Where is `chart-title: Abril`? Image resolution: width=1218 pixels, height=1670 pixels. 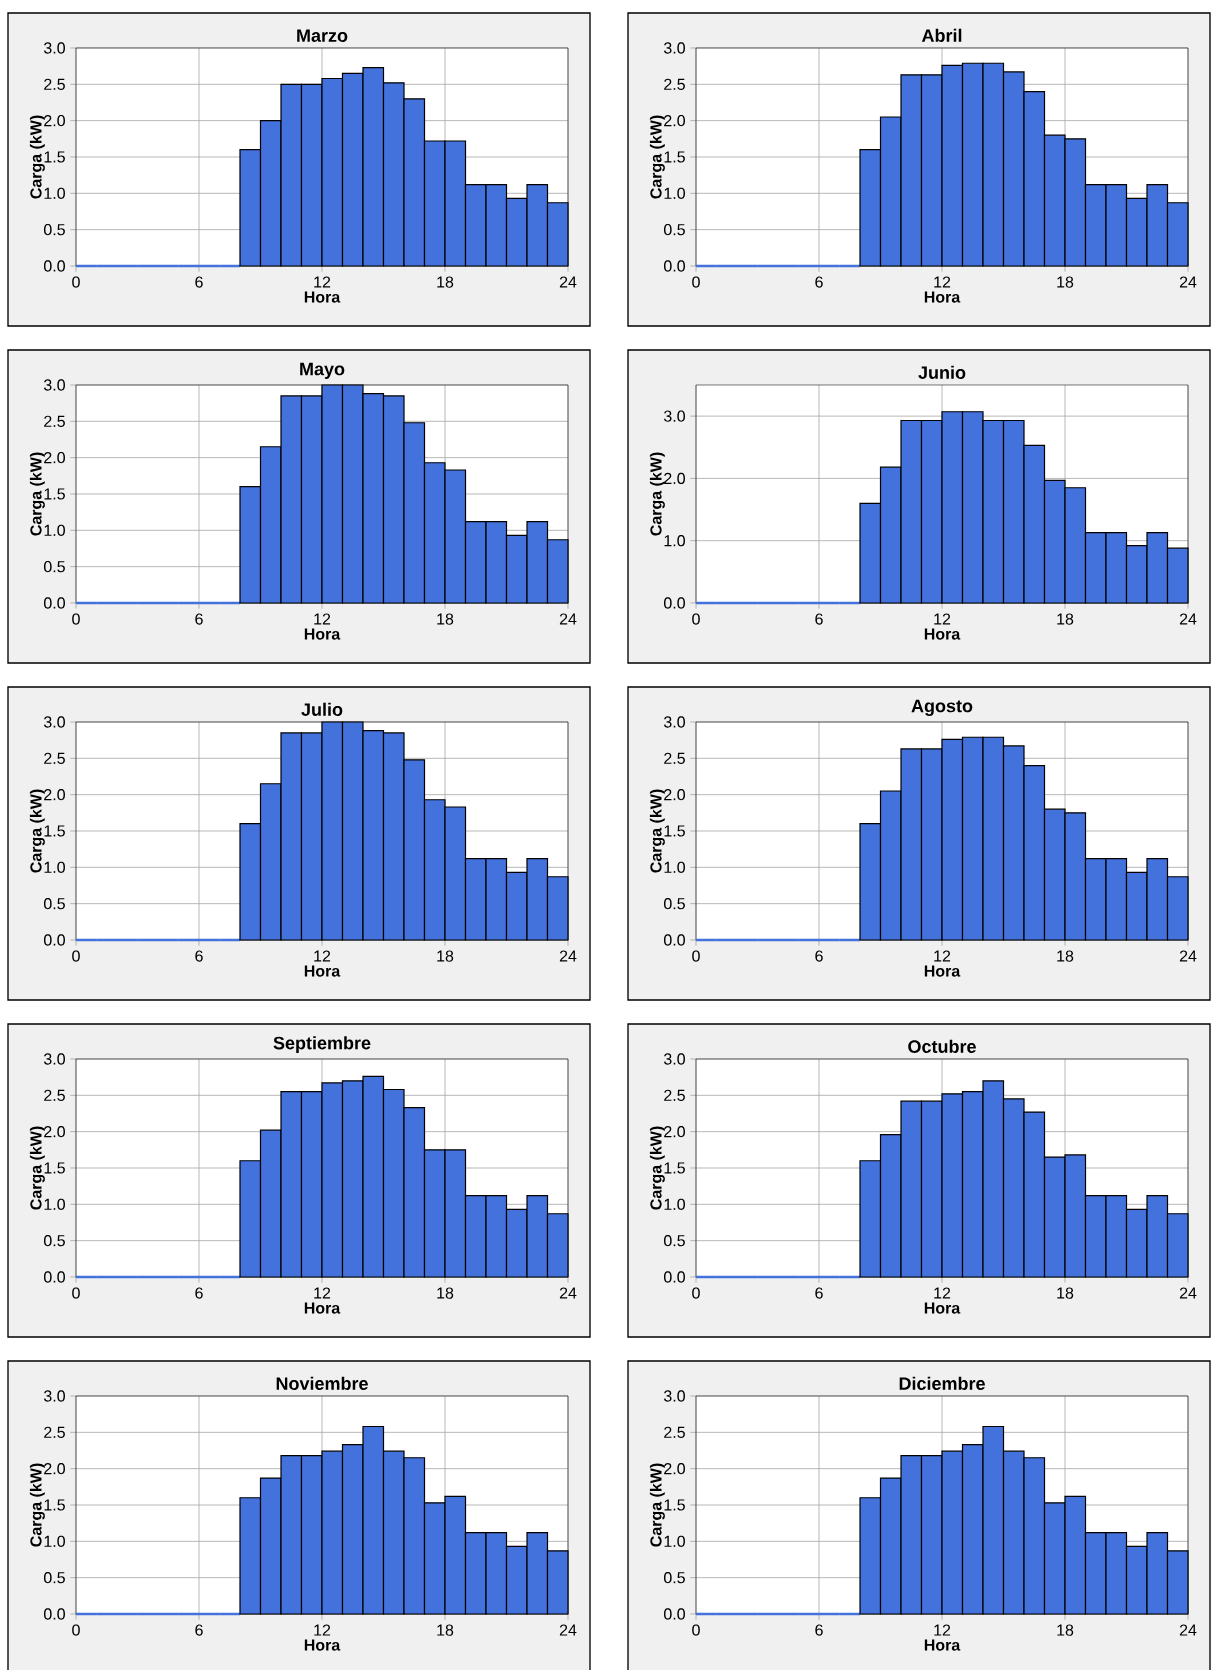 chart-title: Abril is located at coordinates (941, 35).